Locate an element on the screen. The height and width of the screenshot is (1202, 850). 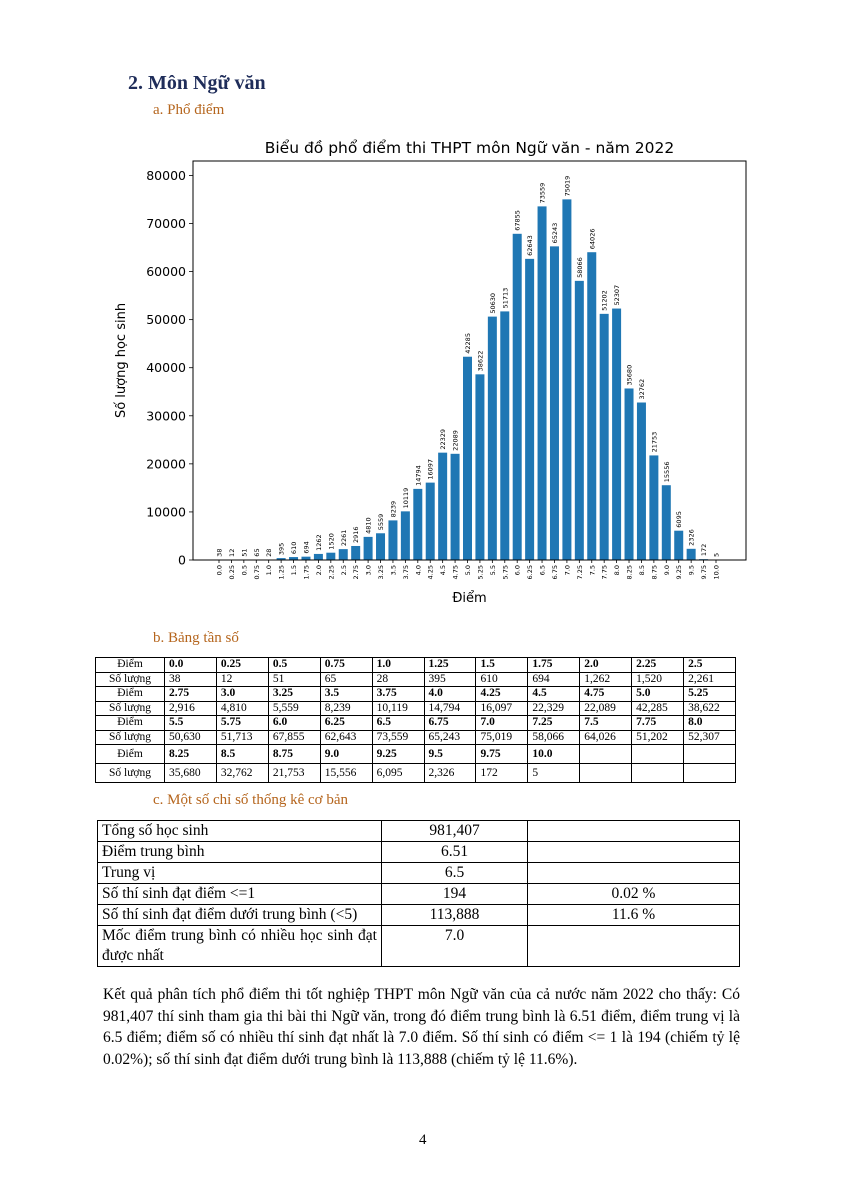
x-tick-label: 1.5 is located at coordinates (294, 570).